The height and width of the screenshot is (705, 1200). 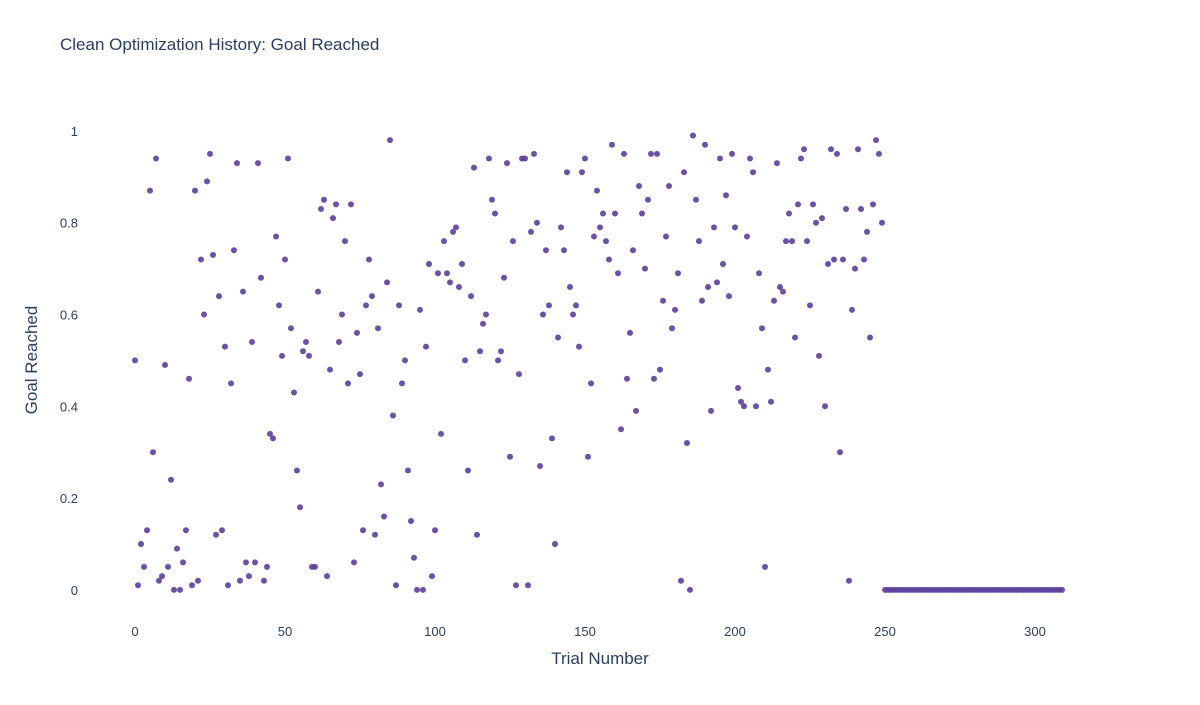 What do you see at coordinates (585, 631) in the screenshot?
I see `x-tick-label: 150` at bounding box center [585, 631].